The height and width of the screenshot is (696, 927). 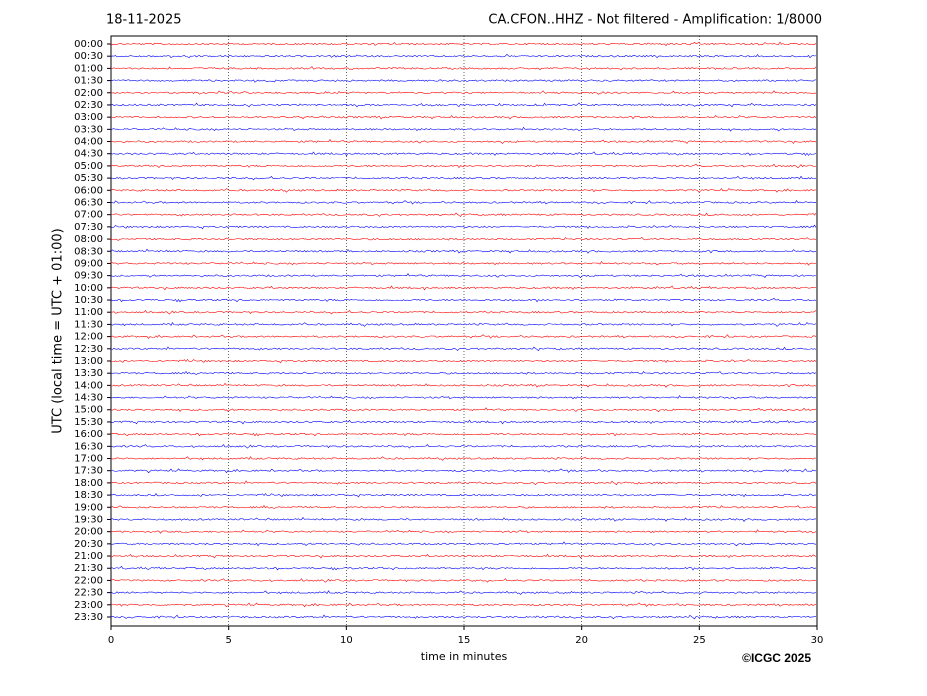 What do you see at coordinates (88, 361) in the screenshot?
I see `y-tick-label: 13:00` at bounding box center [88, 361].